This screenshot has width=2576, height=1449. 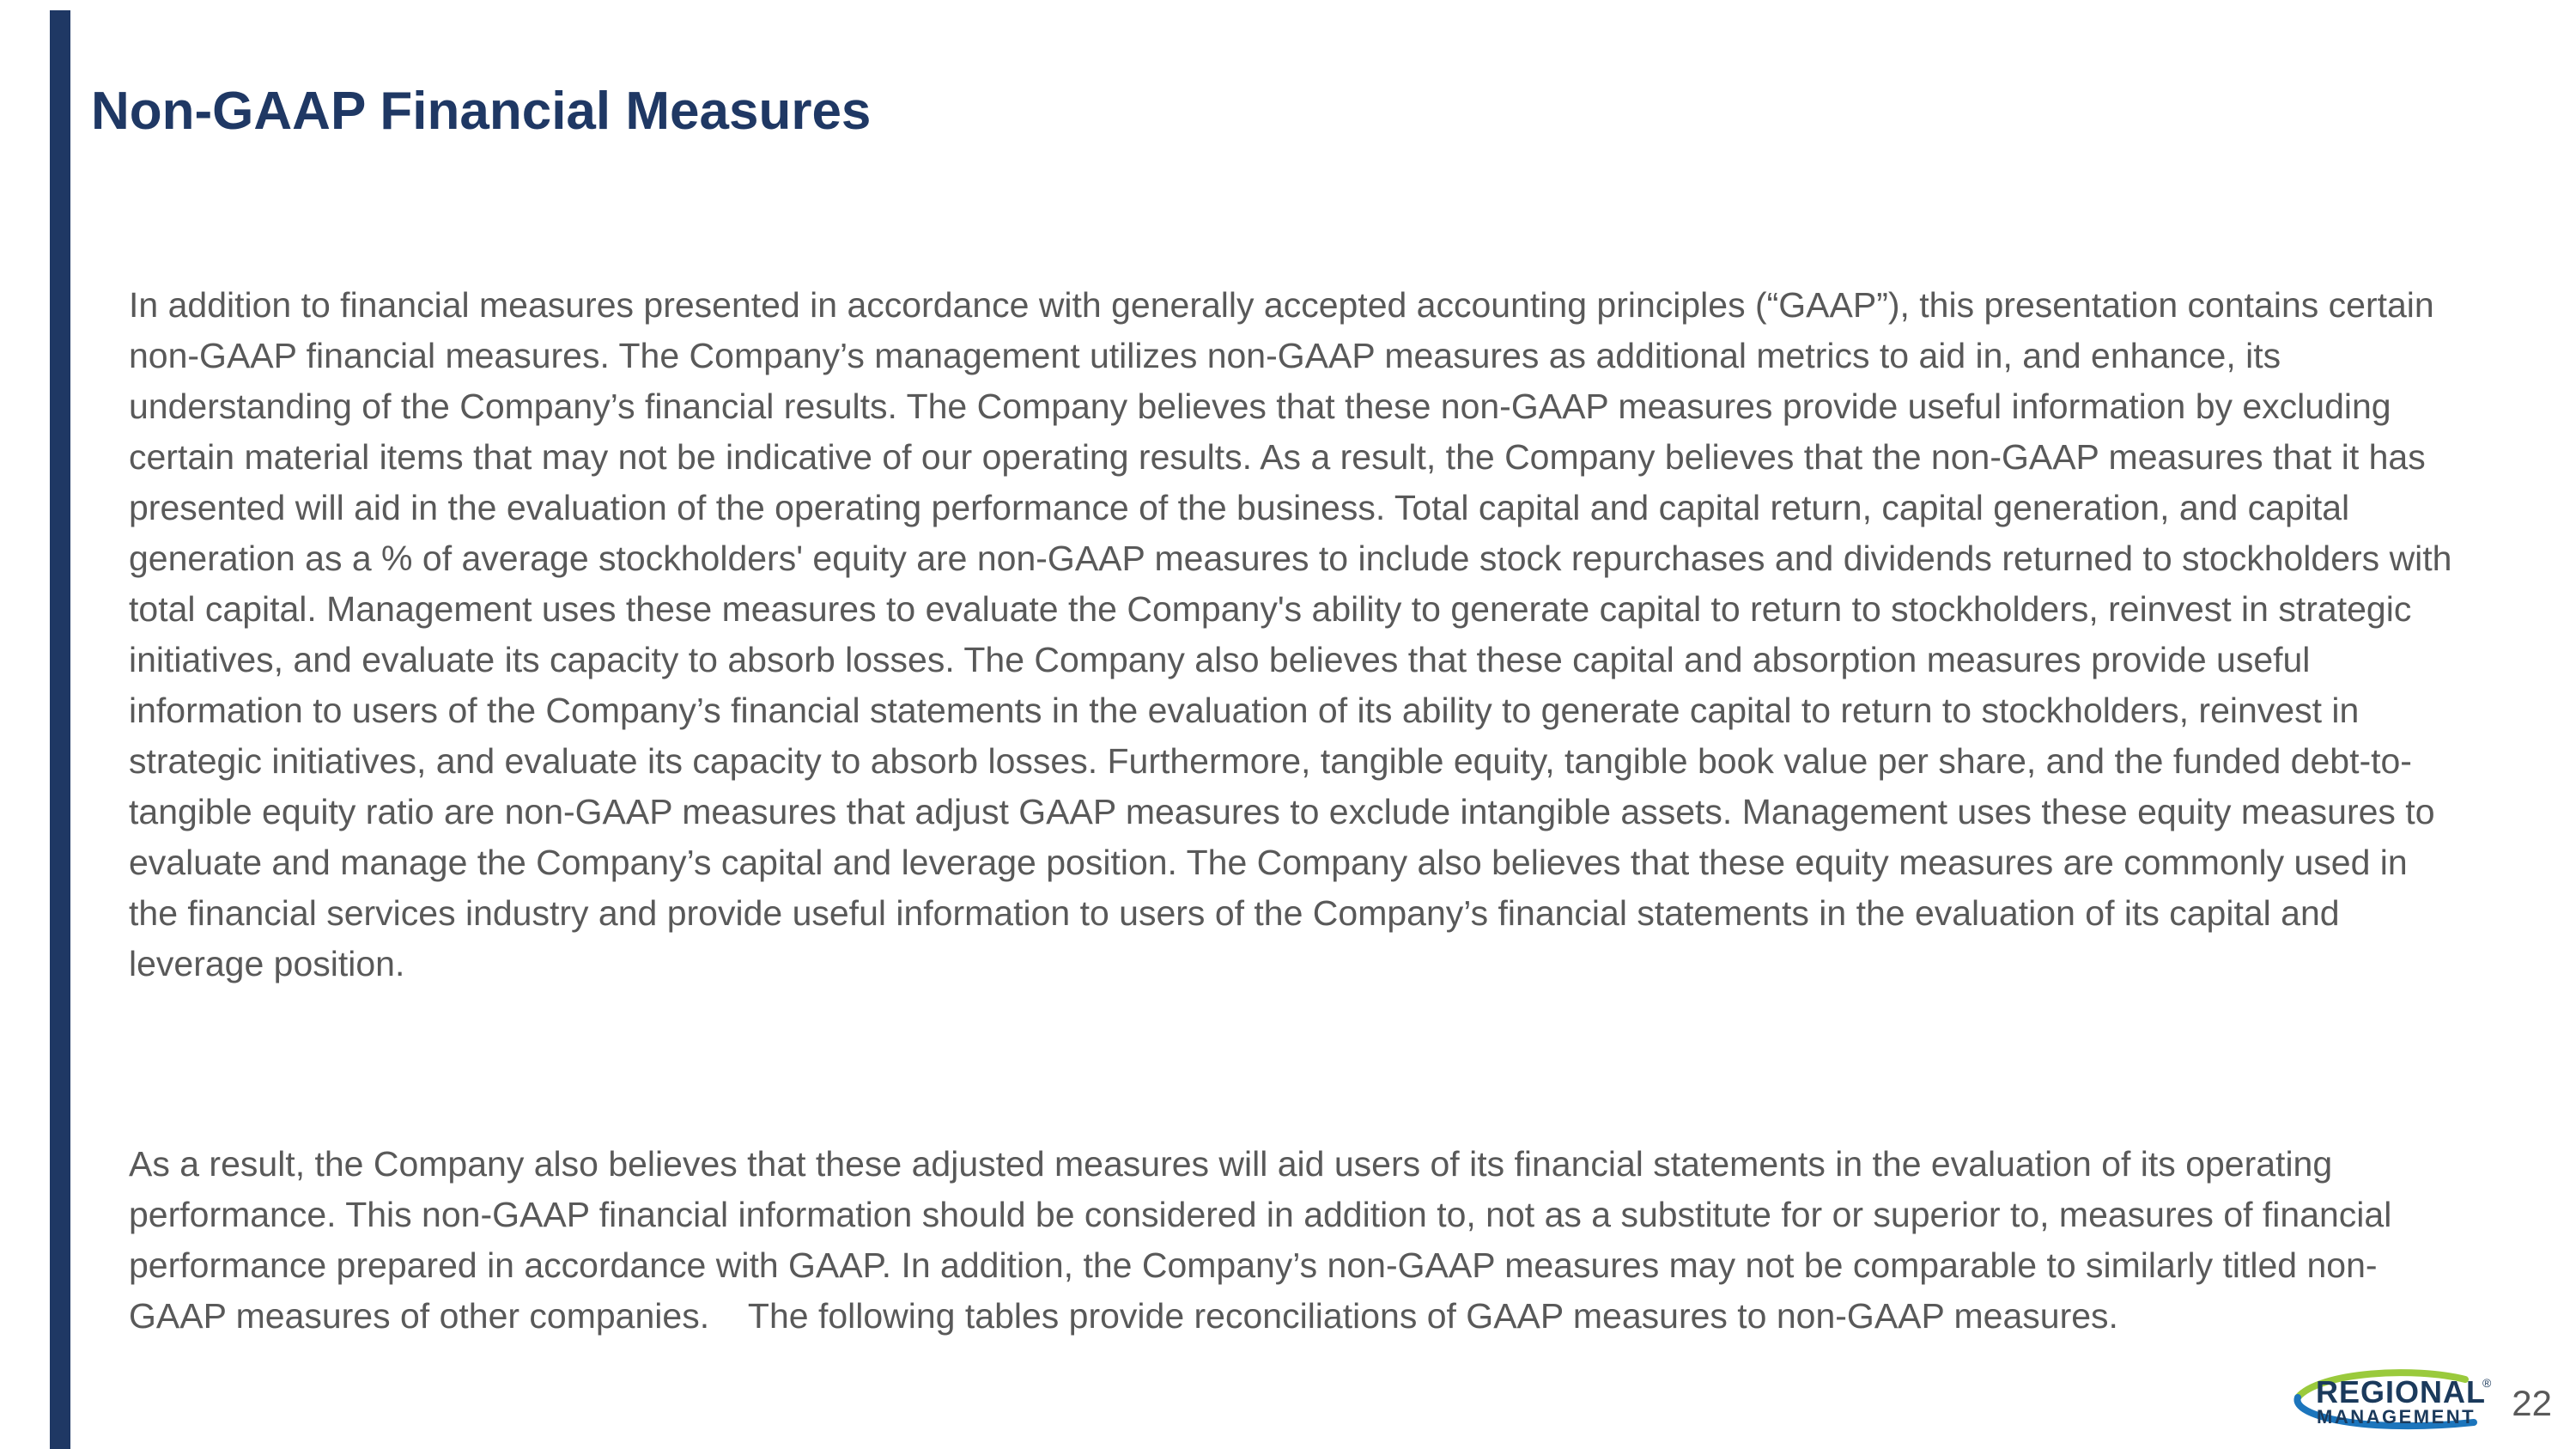 What do you see at coordinates (481, 111) in the screenshot?
I see `page-title: Non-GAAP Financial Measures` at bounding box center [481, 111].